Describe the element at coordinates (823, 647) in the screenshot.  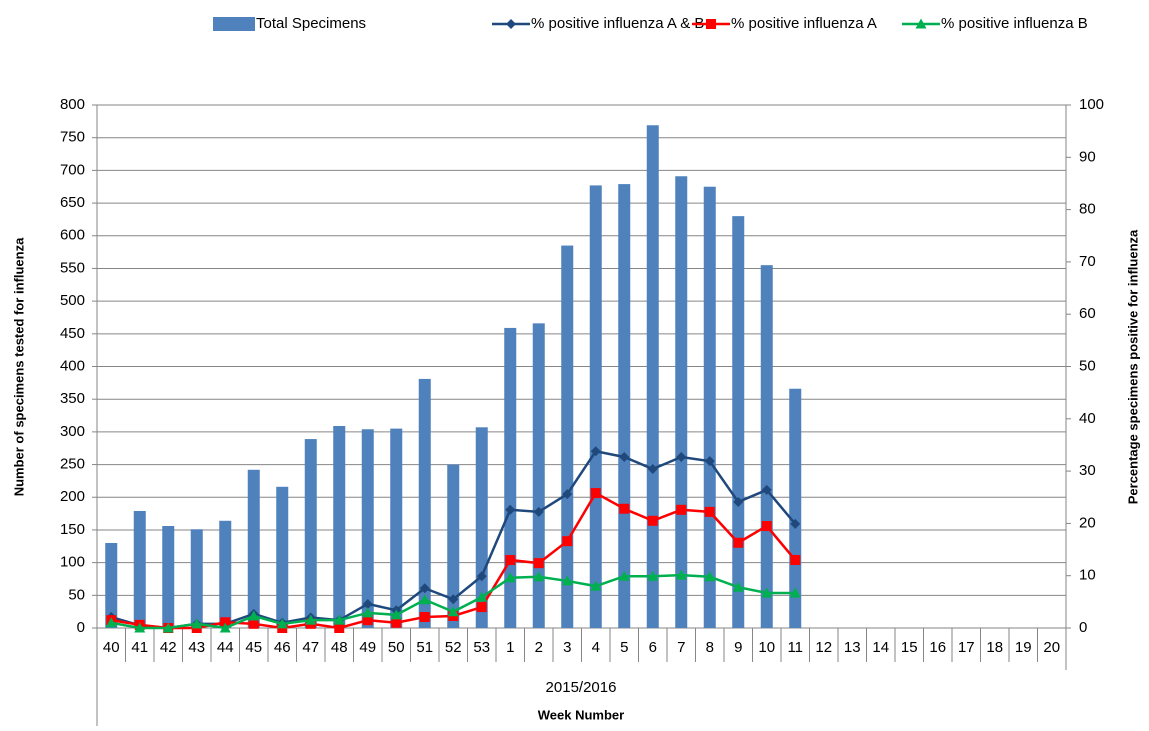
I see `x-tick-label: 12` at that location.